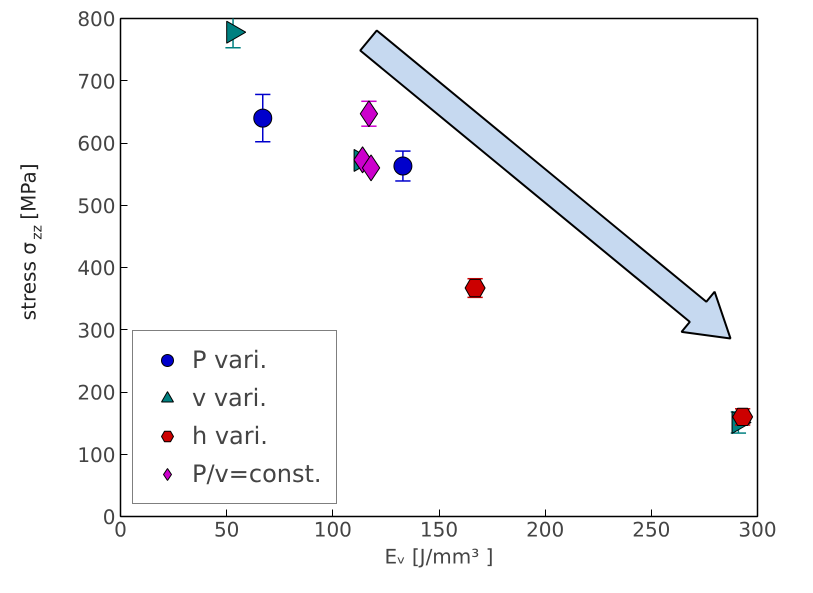 This screenshot has width=813, height=593. I want to click on x-tick-label: 250, so click(651, 530).